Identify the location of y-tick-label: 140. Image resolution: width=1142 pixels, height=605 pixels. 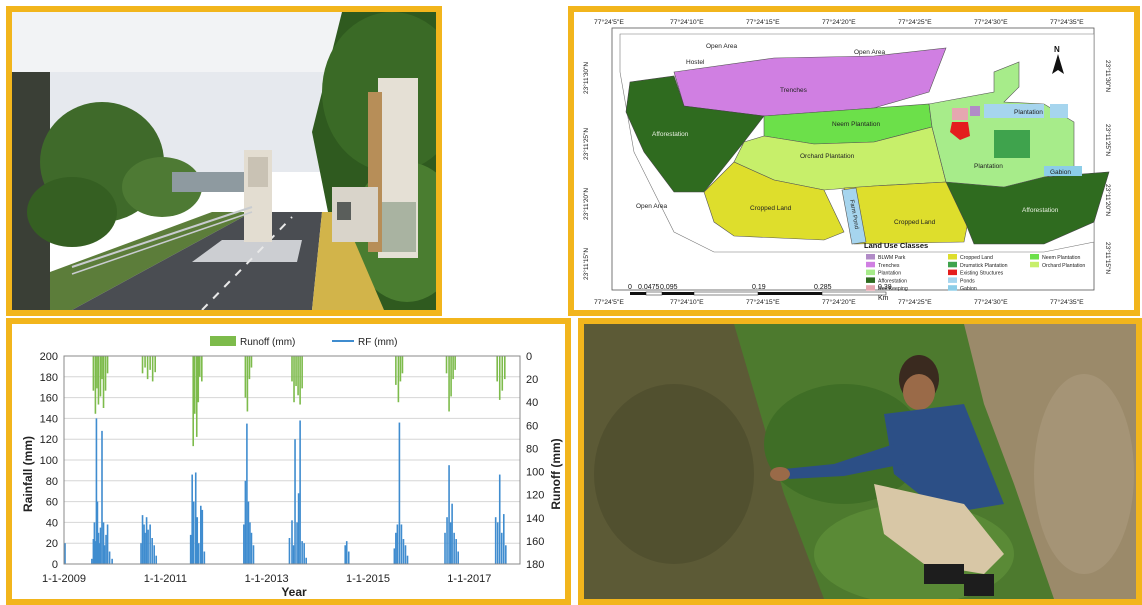
(49, 419).